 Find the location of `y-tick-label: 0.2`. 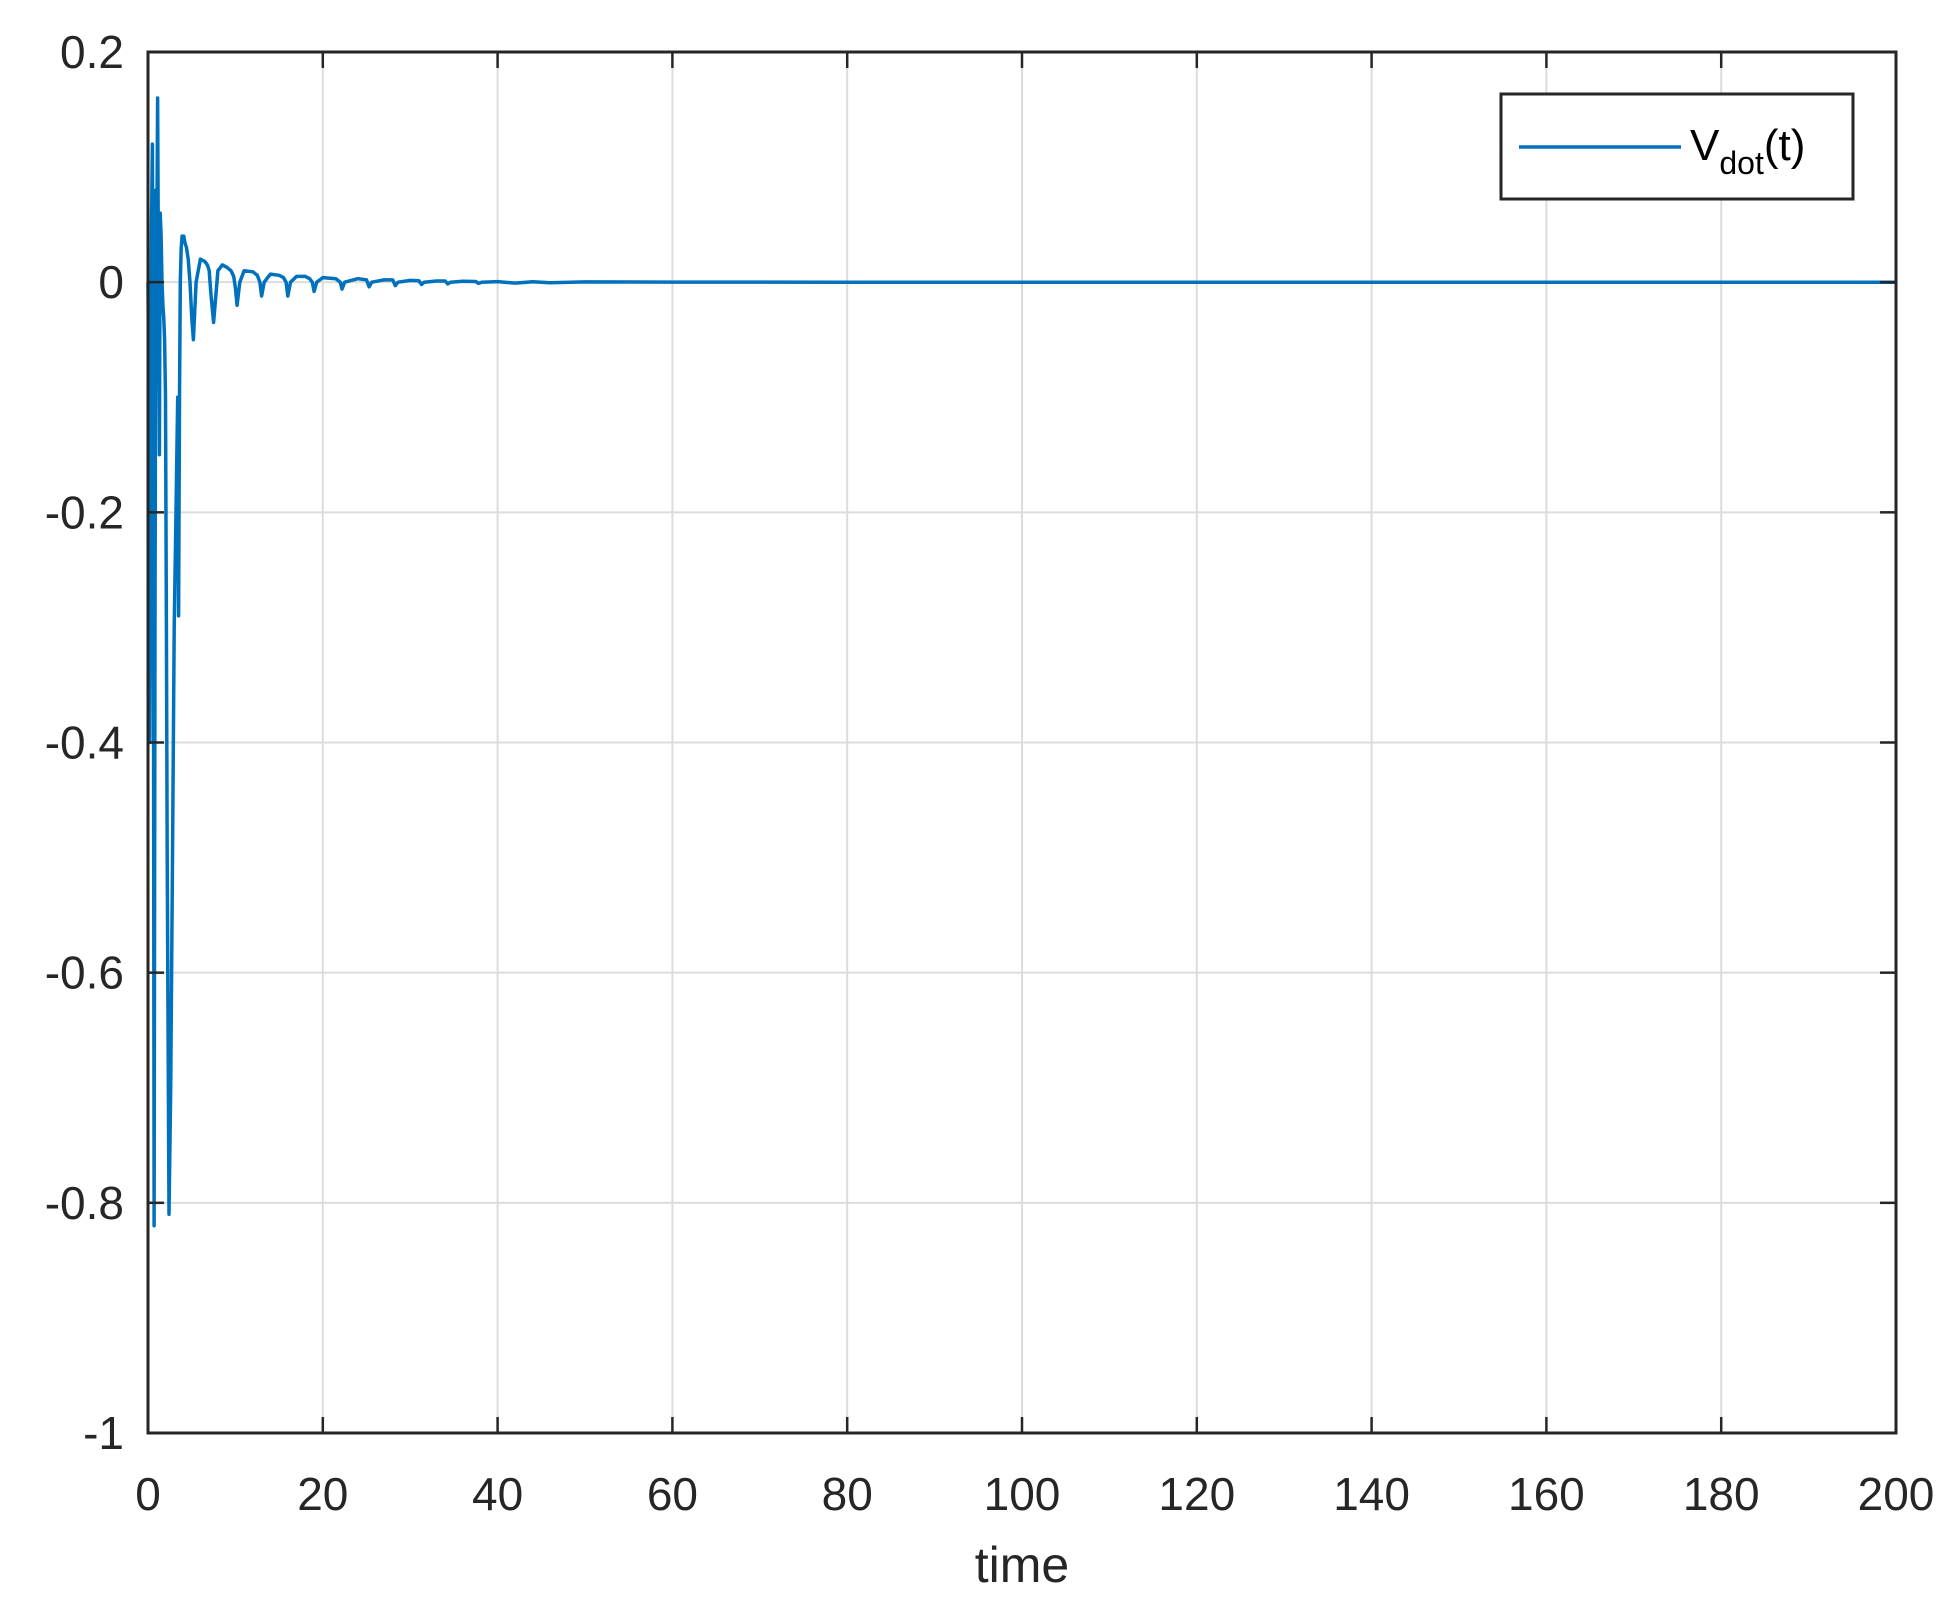

y-tick-label: 0.2 is located at coordinates (92, 52).